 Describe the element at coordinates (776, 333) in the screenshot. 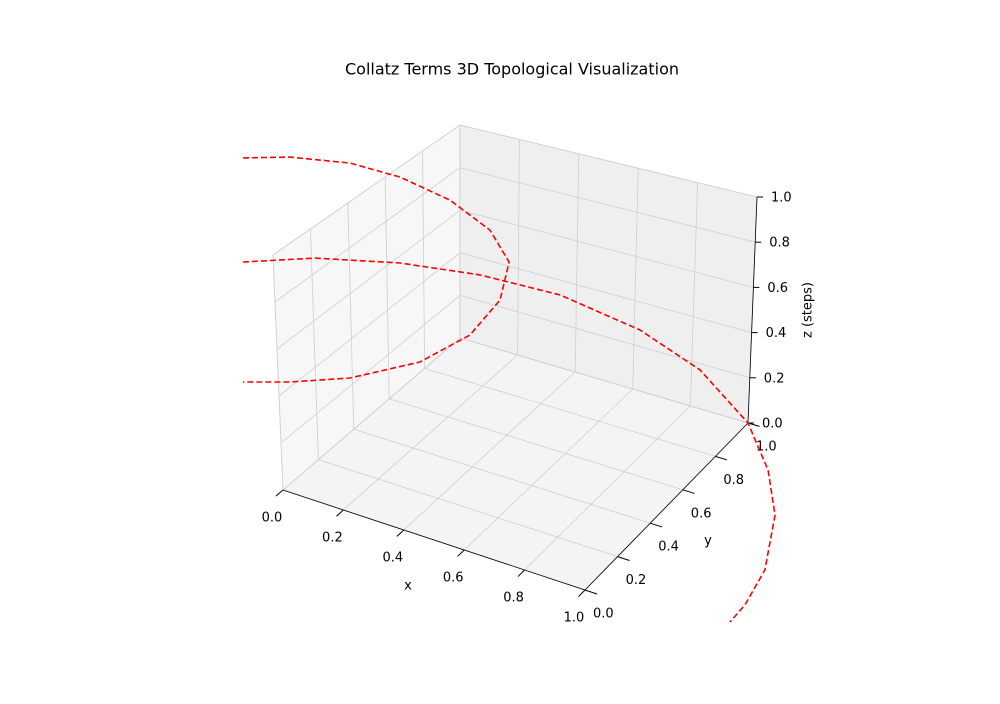

I see `z-tick-label: 0.4` at that location.